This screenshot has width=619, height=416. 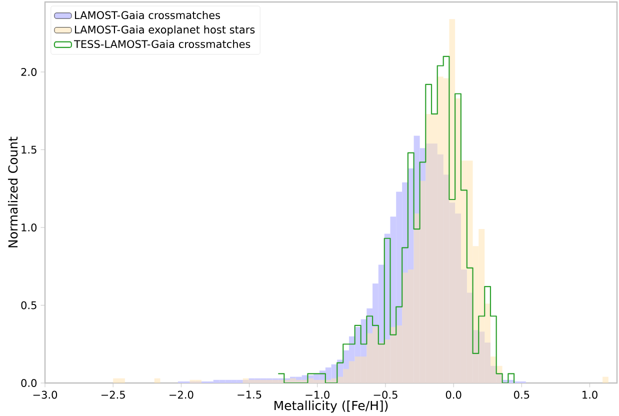 I want to click on x-tick-label: 1.0, so click(x=590, y=394).